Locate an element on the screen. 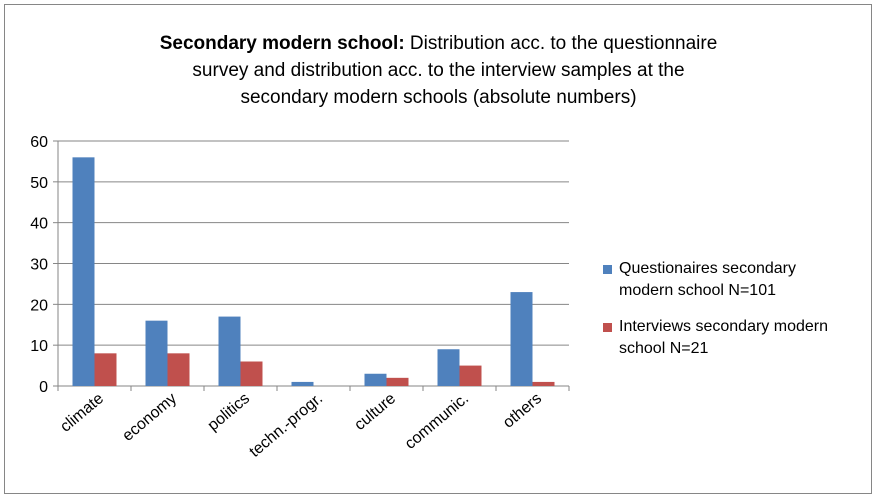 This screenshot has width=877, height=499. legend-swatch-interviews is located at coordinates (607, 327).